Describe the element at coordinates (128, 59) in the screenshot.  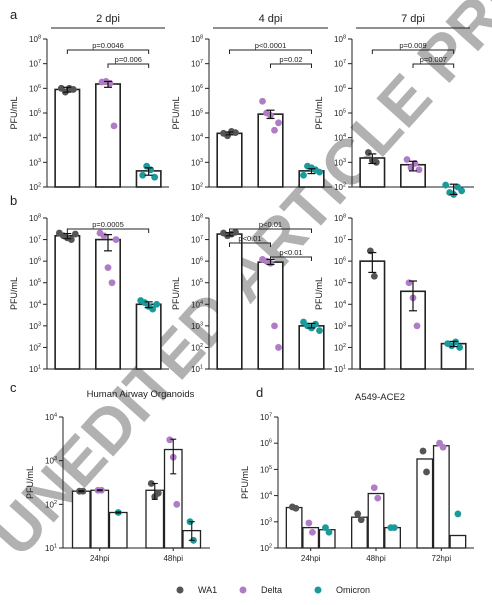
I see `p-value-label: p=0.006` at that location.